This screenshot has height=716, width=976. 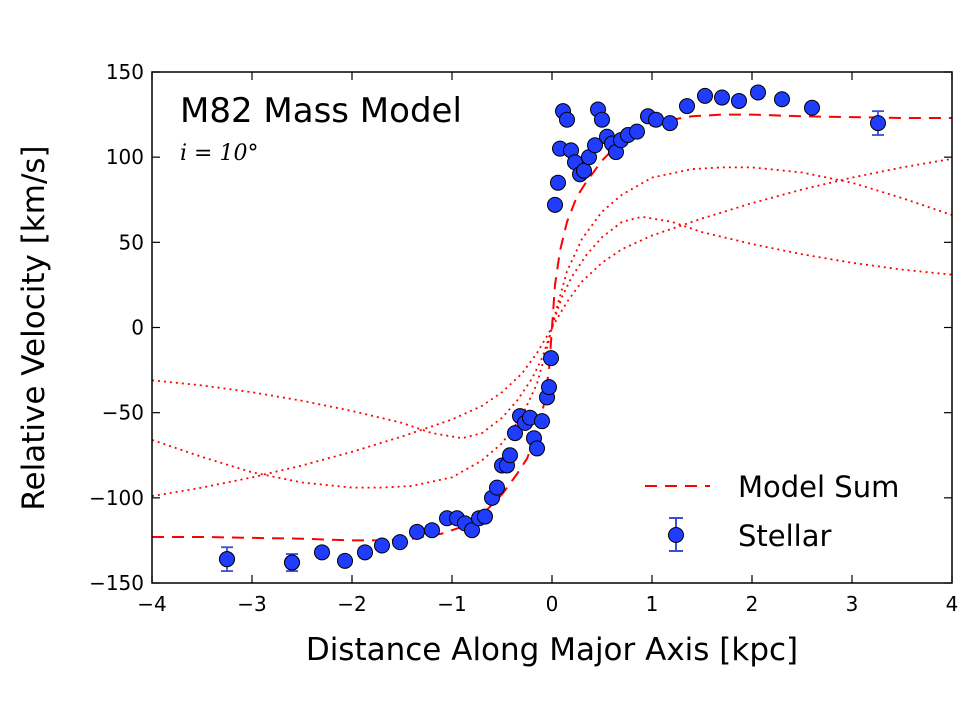 I want to click on y-tick-label: 150, so click(x=125, y=72).